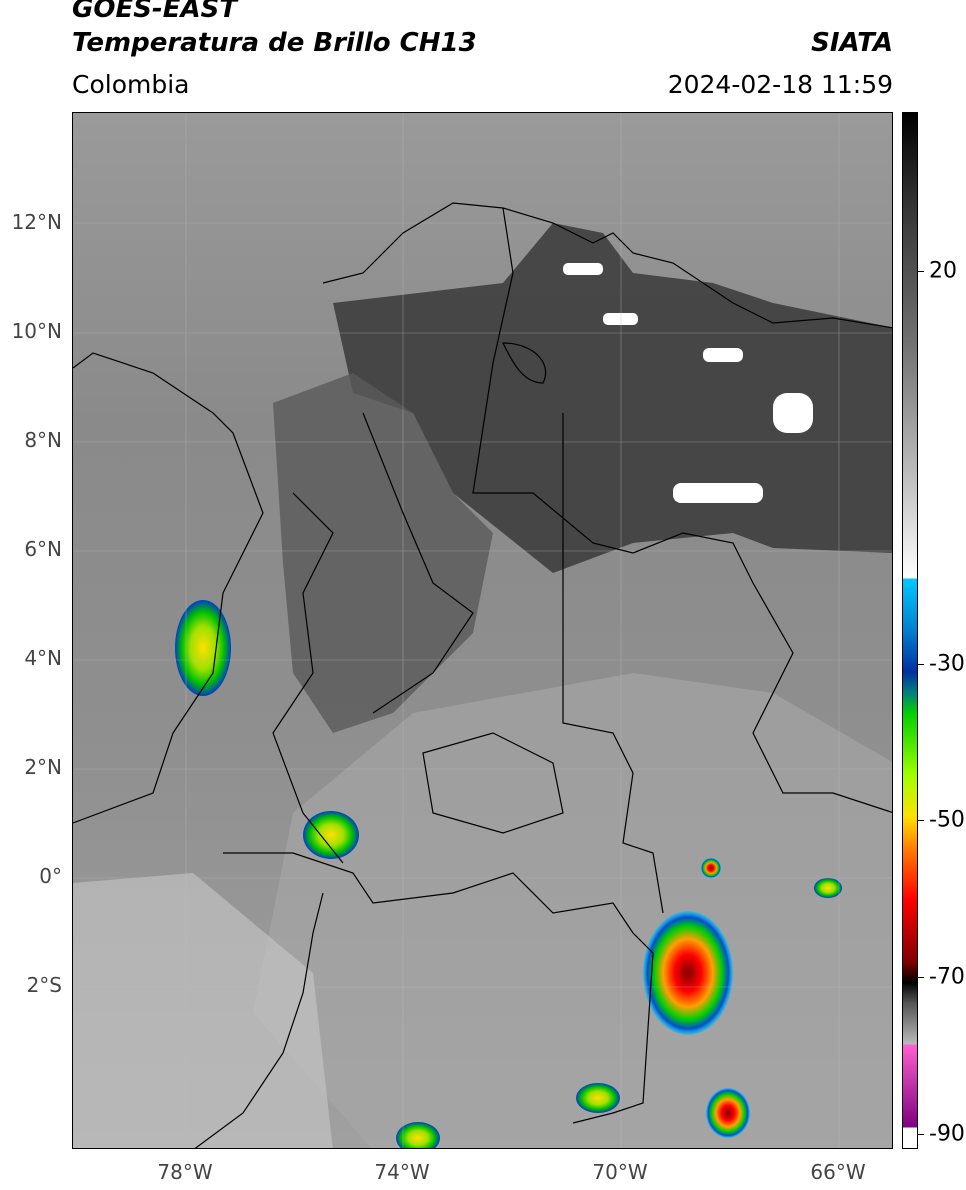  Describe the element at coordinates (203, 648) in the screenshot. I see `storm-cell-pacific` at that location.